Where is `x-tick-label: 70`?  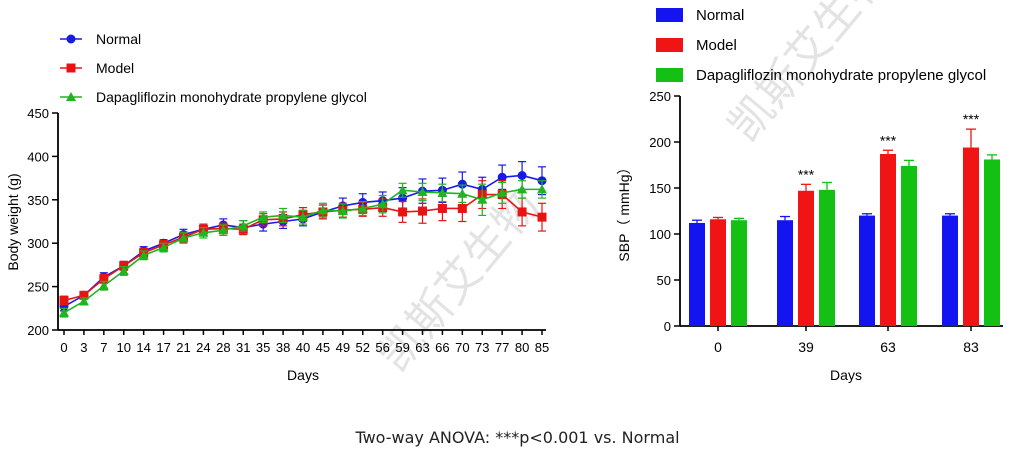
x-tick-label: 70 is located at coordinates (462, 347).